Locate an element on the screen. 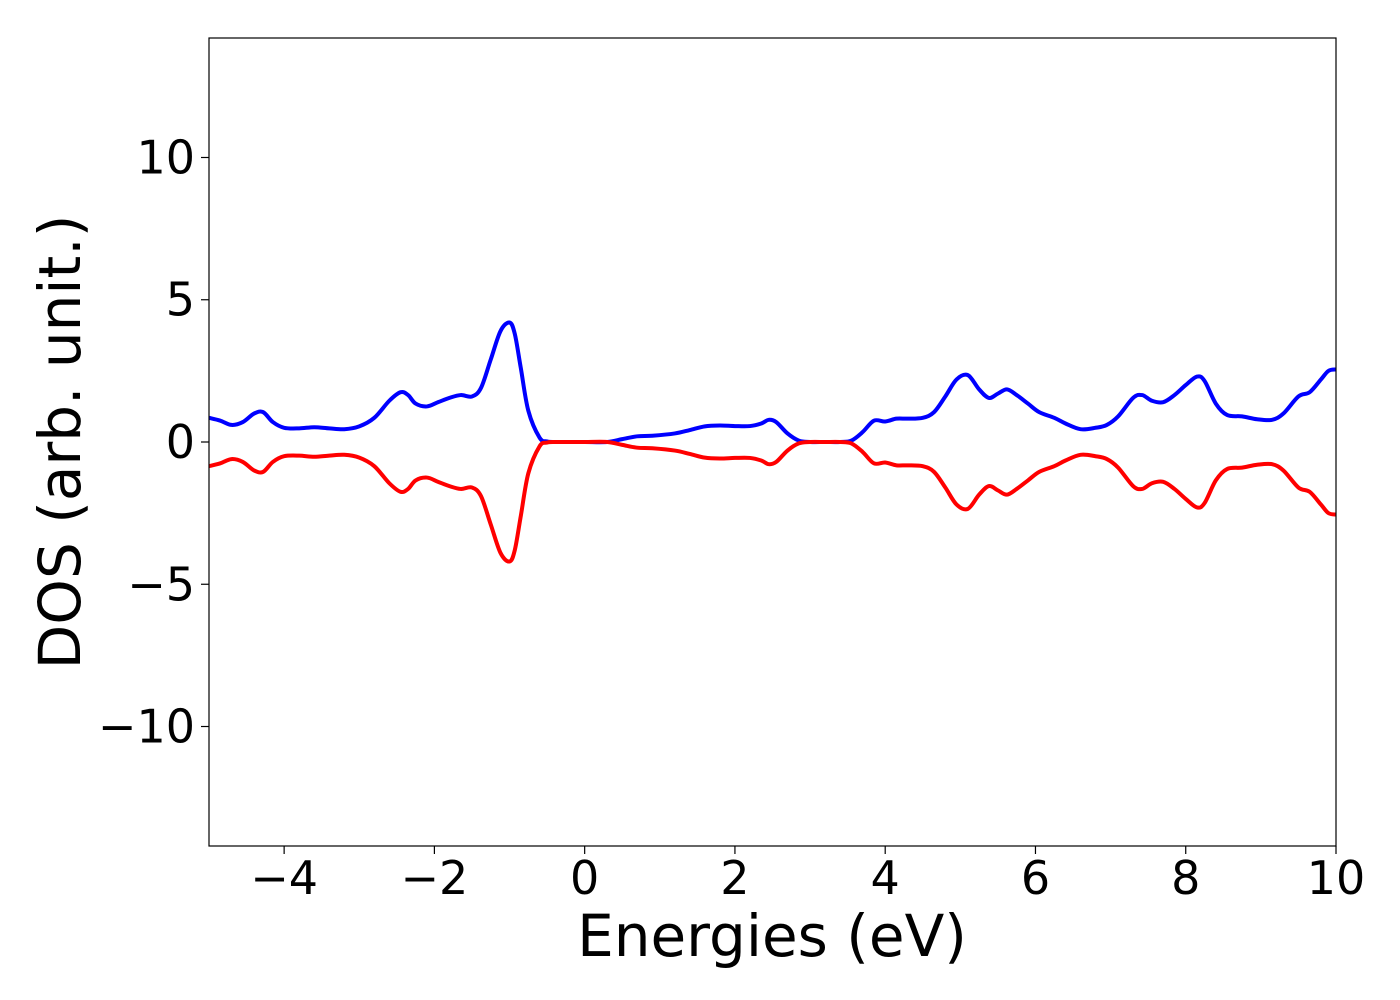  dos-series-line-down is located at coordinates (772, 501).